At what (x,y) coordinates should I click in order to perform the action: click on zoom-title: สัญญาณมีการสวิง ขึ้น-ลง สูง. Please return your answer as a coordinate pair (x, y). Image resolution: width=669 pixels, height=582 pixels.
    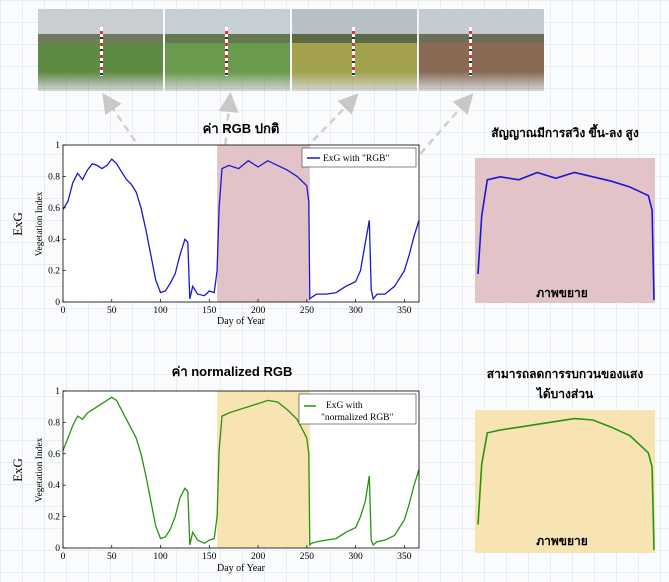
    Looking at the image, I should click on (565, 132).